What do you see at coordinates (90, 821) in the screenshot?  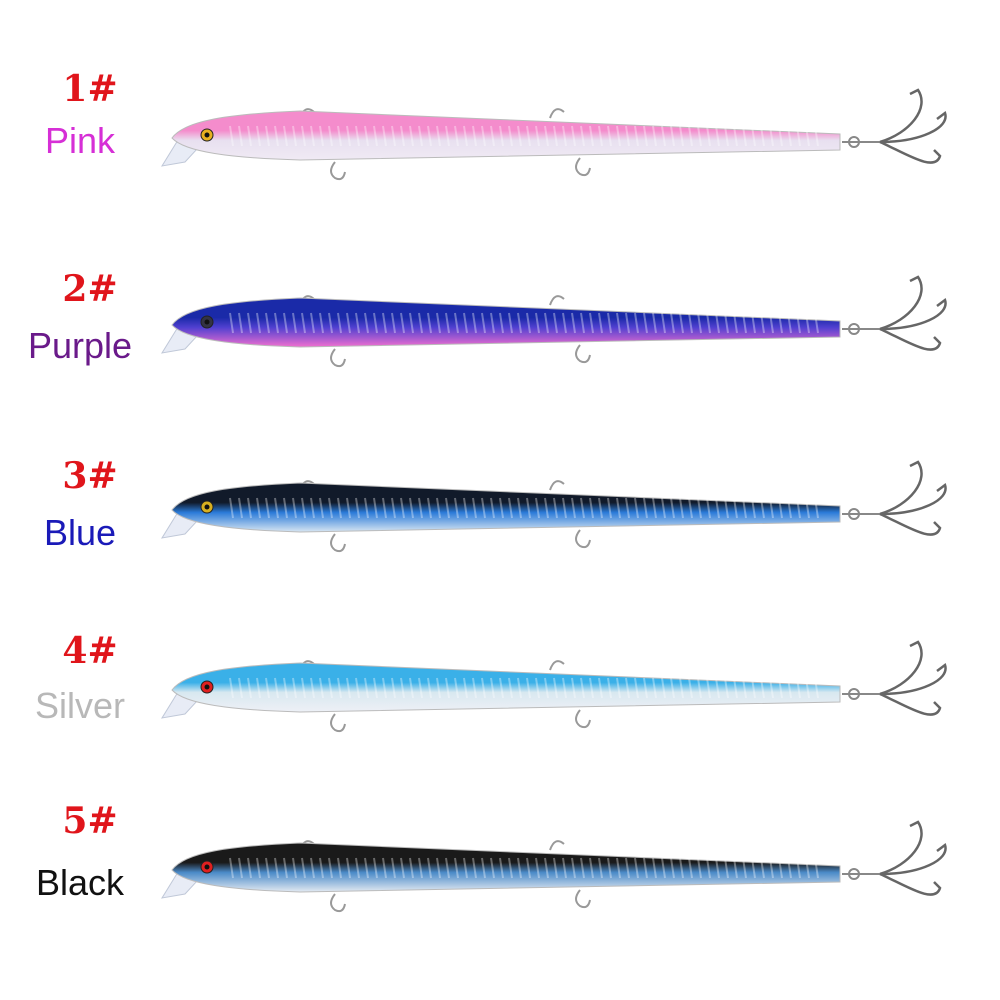 I see `lure-number: 5#` at bounding box center [90, 821].